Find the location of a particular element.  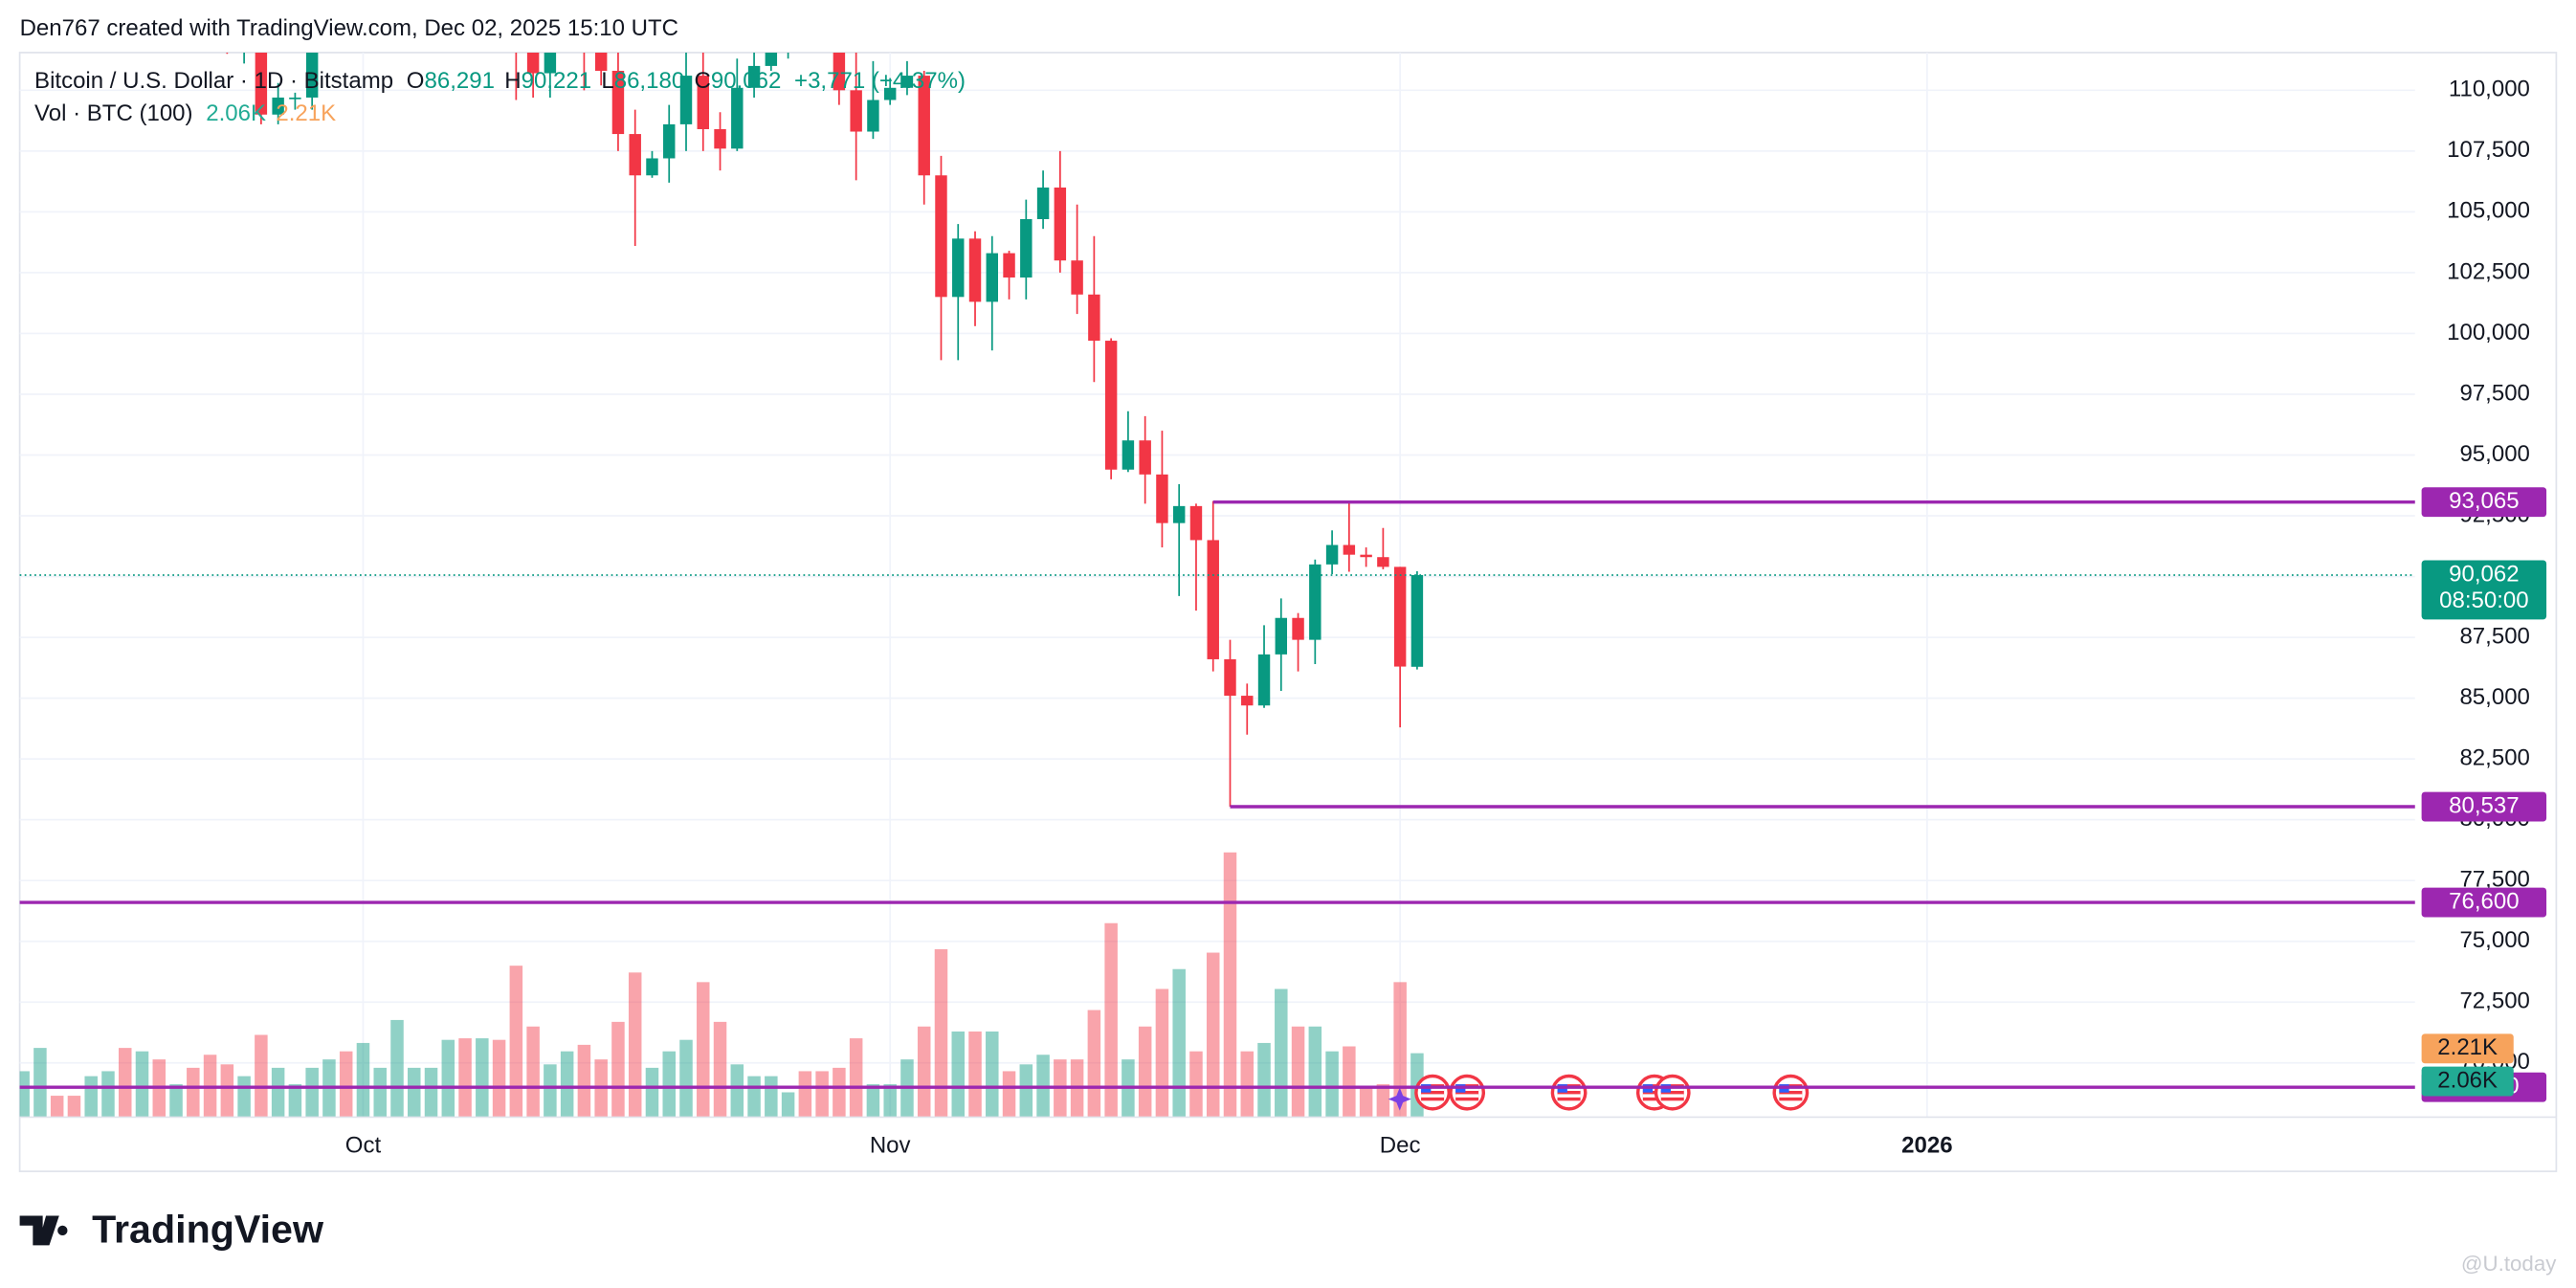

y-tick-label: 95,000 is located at coordinates (2494, 454).